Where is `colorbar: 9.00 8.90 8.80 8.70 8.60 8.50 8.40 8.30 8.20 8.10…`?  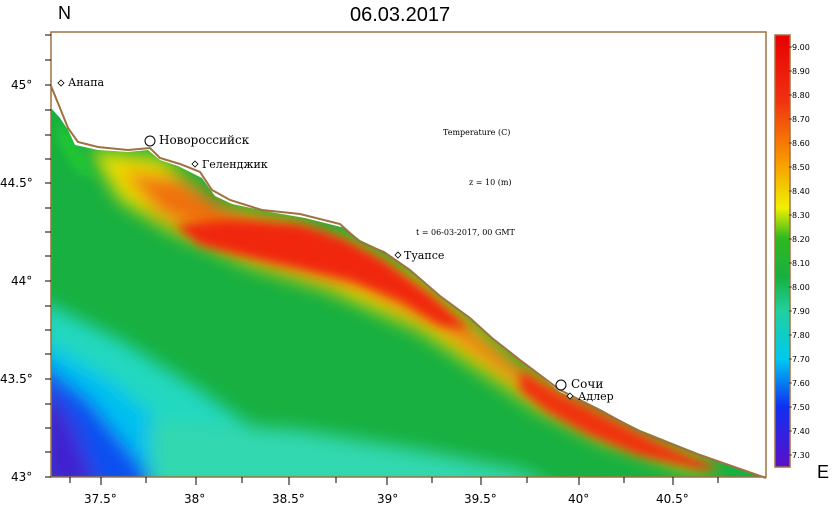 colorbar: 9.00 8.90 8.80 8.70 8.60 8.50 8.40 8.30 8.20 8.10… is located at coordinates (792, 251).